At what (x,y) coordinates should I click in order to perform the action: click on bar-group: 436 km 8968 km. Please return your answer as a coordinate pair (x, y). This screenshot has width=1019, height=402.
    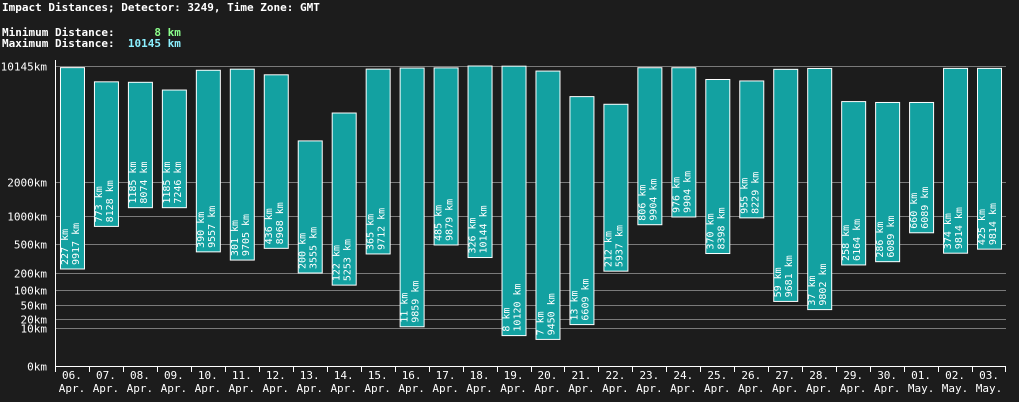
    Looking at the image, I should click on (276, 161).